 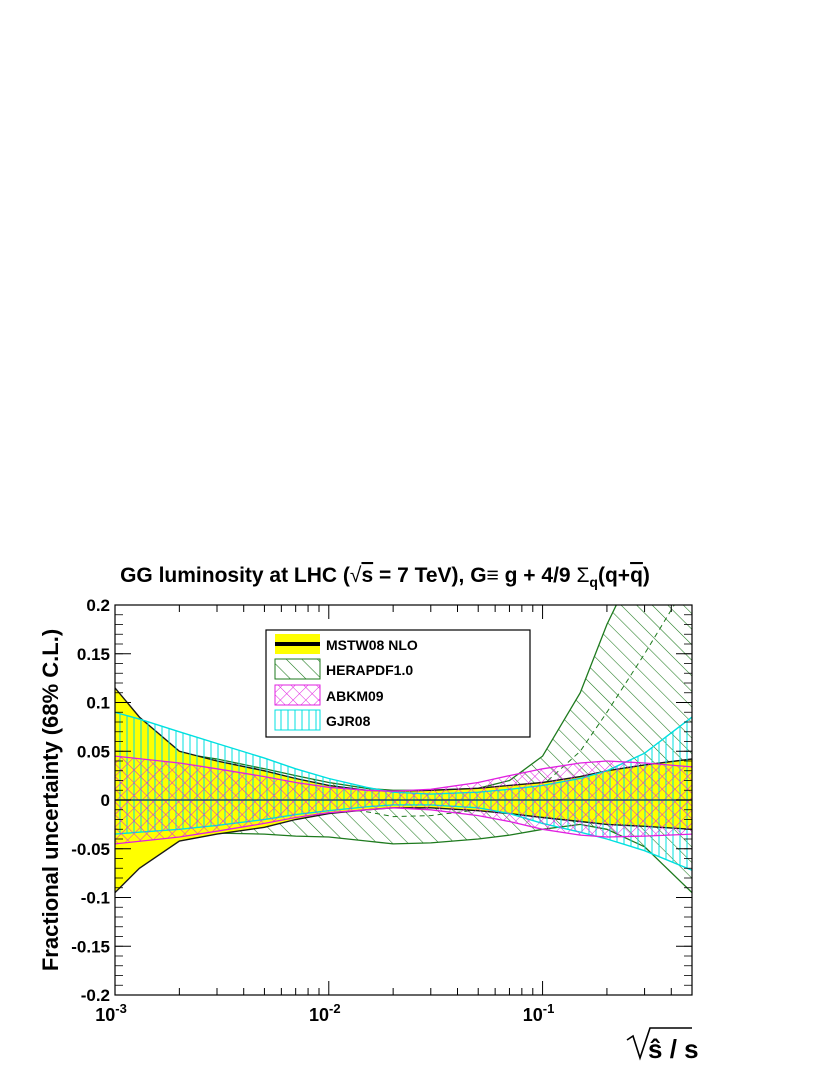 What do you see at coordinates (403, 826) in the screenshot?
I see `band-abkm-lower-edge` at bounding box center [403, 826].